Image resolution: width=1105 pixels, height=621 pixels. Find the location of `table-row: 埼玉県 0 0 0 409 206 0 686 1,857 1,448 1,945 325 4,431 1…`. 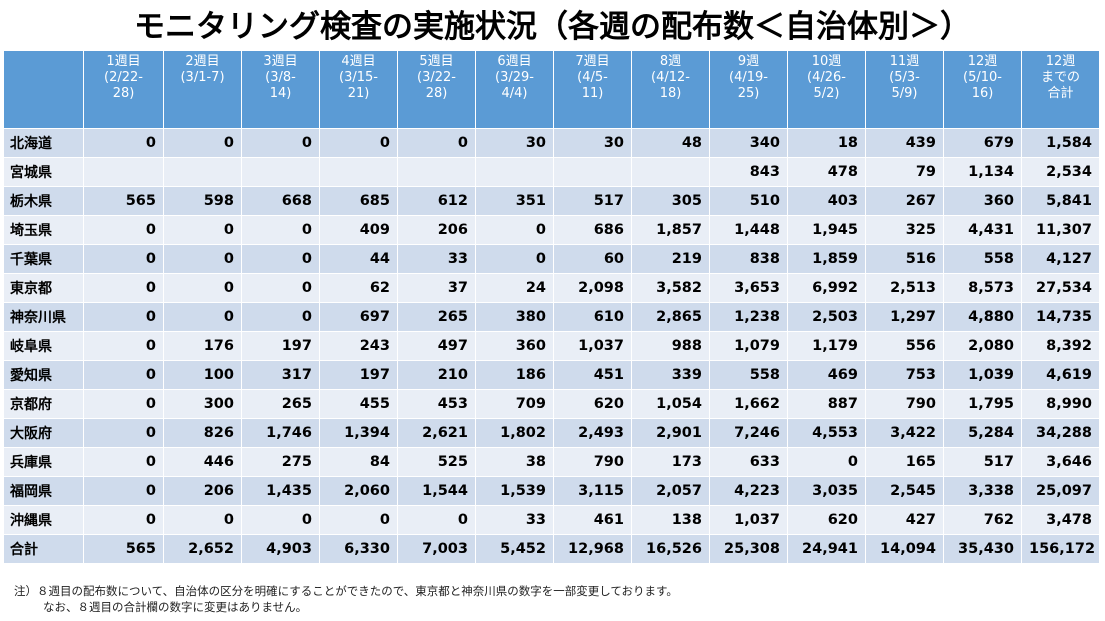

table-row: 埼玉県 0 0 0 409 206 0 686 1,857 1,448 1,945 325 4,431 1… is located at coordinates (551, 230).